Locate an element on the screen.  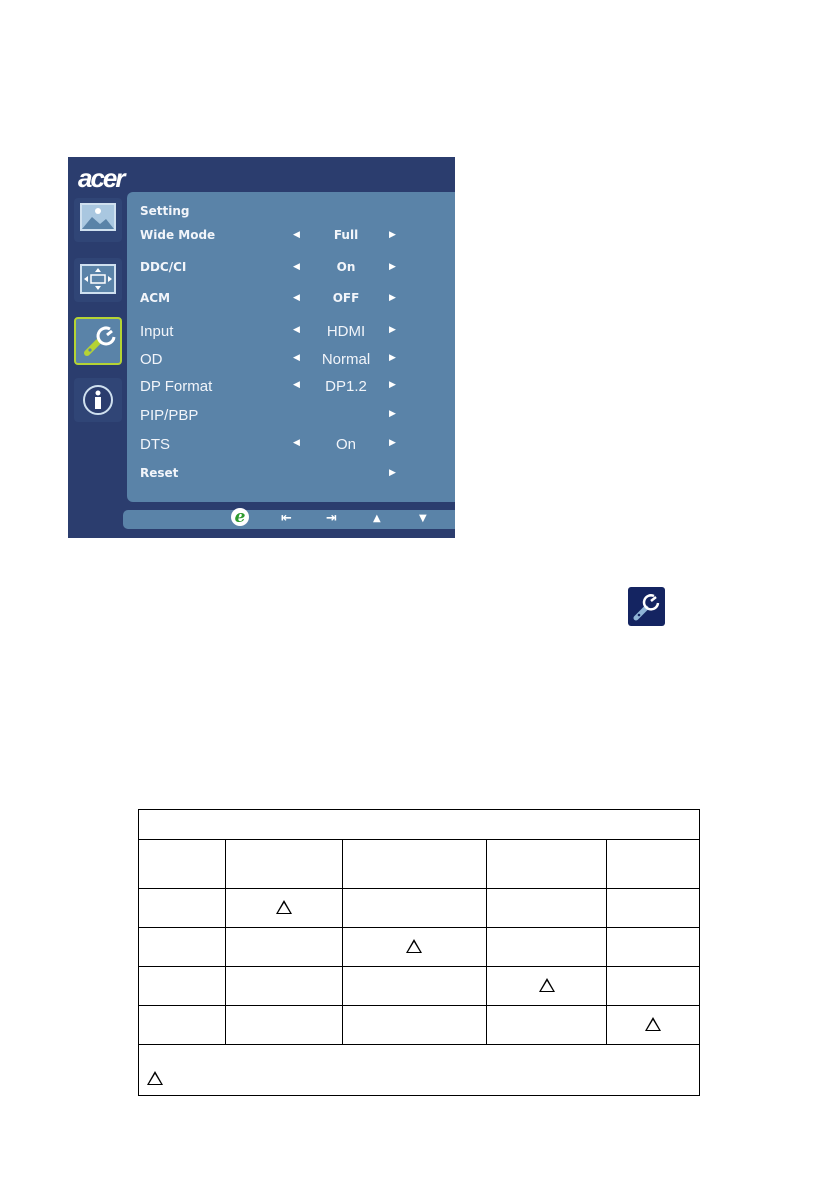
menu-item-input: Input ◀ HDMI ▶ is located at coordinates (291, 333).